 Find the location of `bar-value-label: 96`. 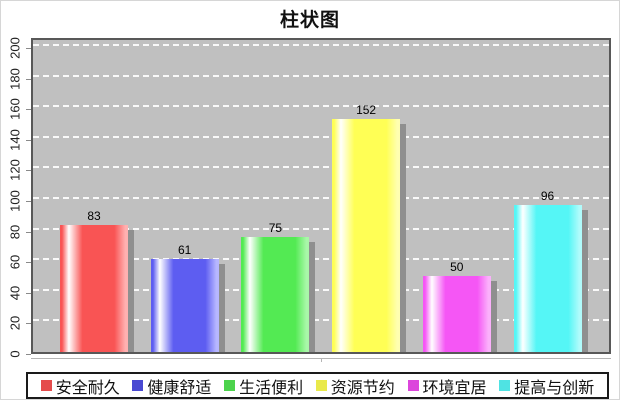

bar-value-label: 96 is located at coordinates (547, 196).